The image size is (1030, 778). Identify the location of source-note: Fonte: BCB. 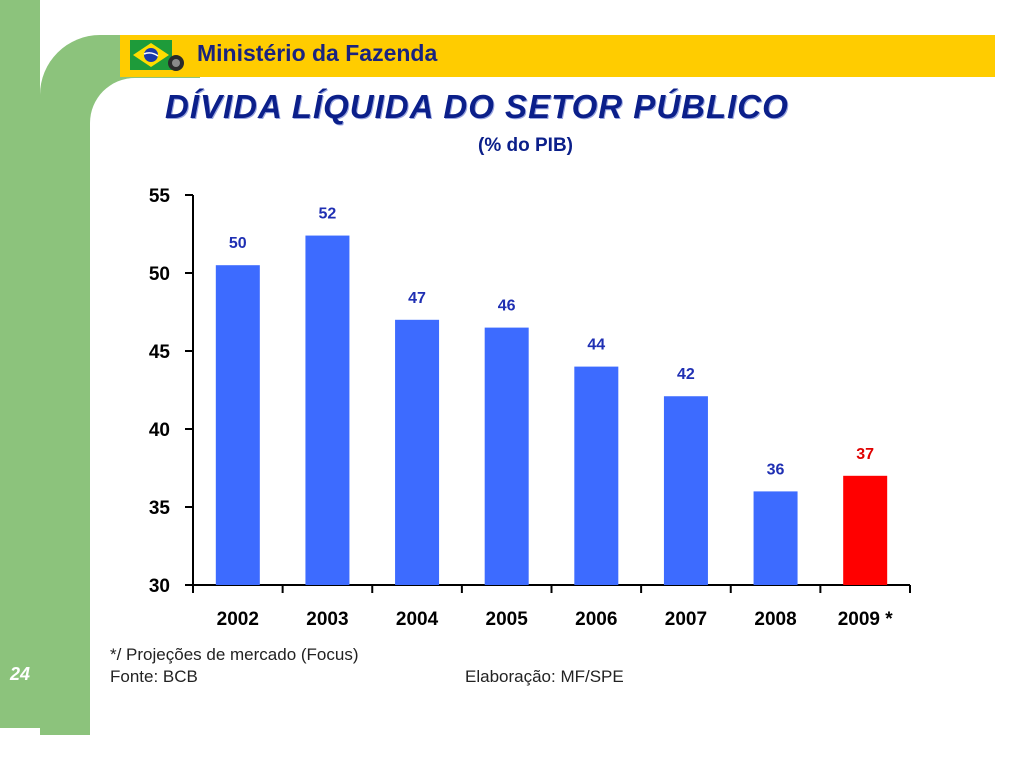
(154, 676).